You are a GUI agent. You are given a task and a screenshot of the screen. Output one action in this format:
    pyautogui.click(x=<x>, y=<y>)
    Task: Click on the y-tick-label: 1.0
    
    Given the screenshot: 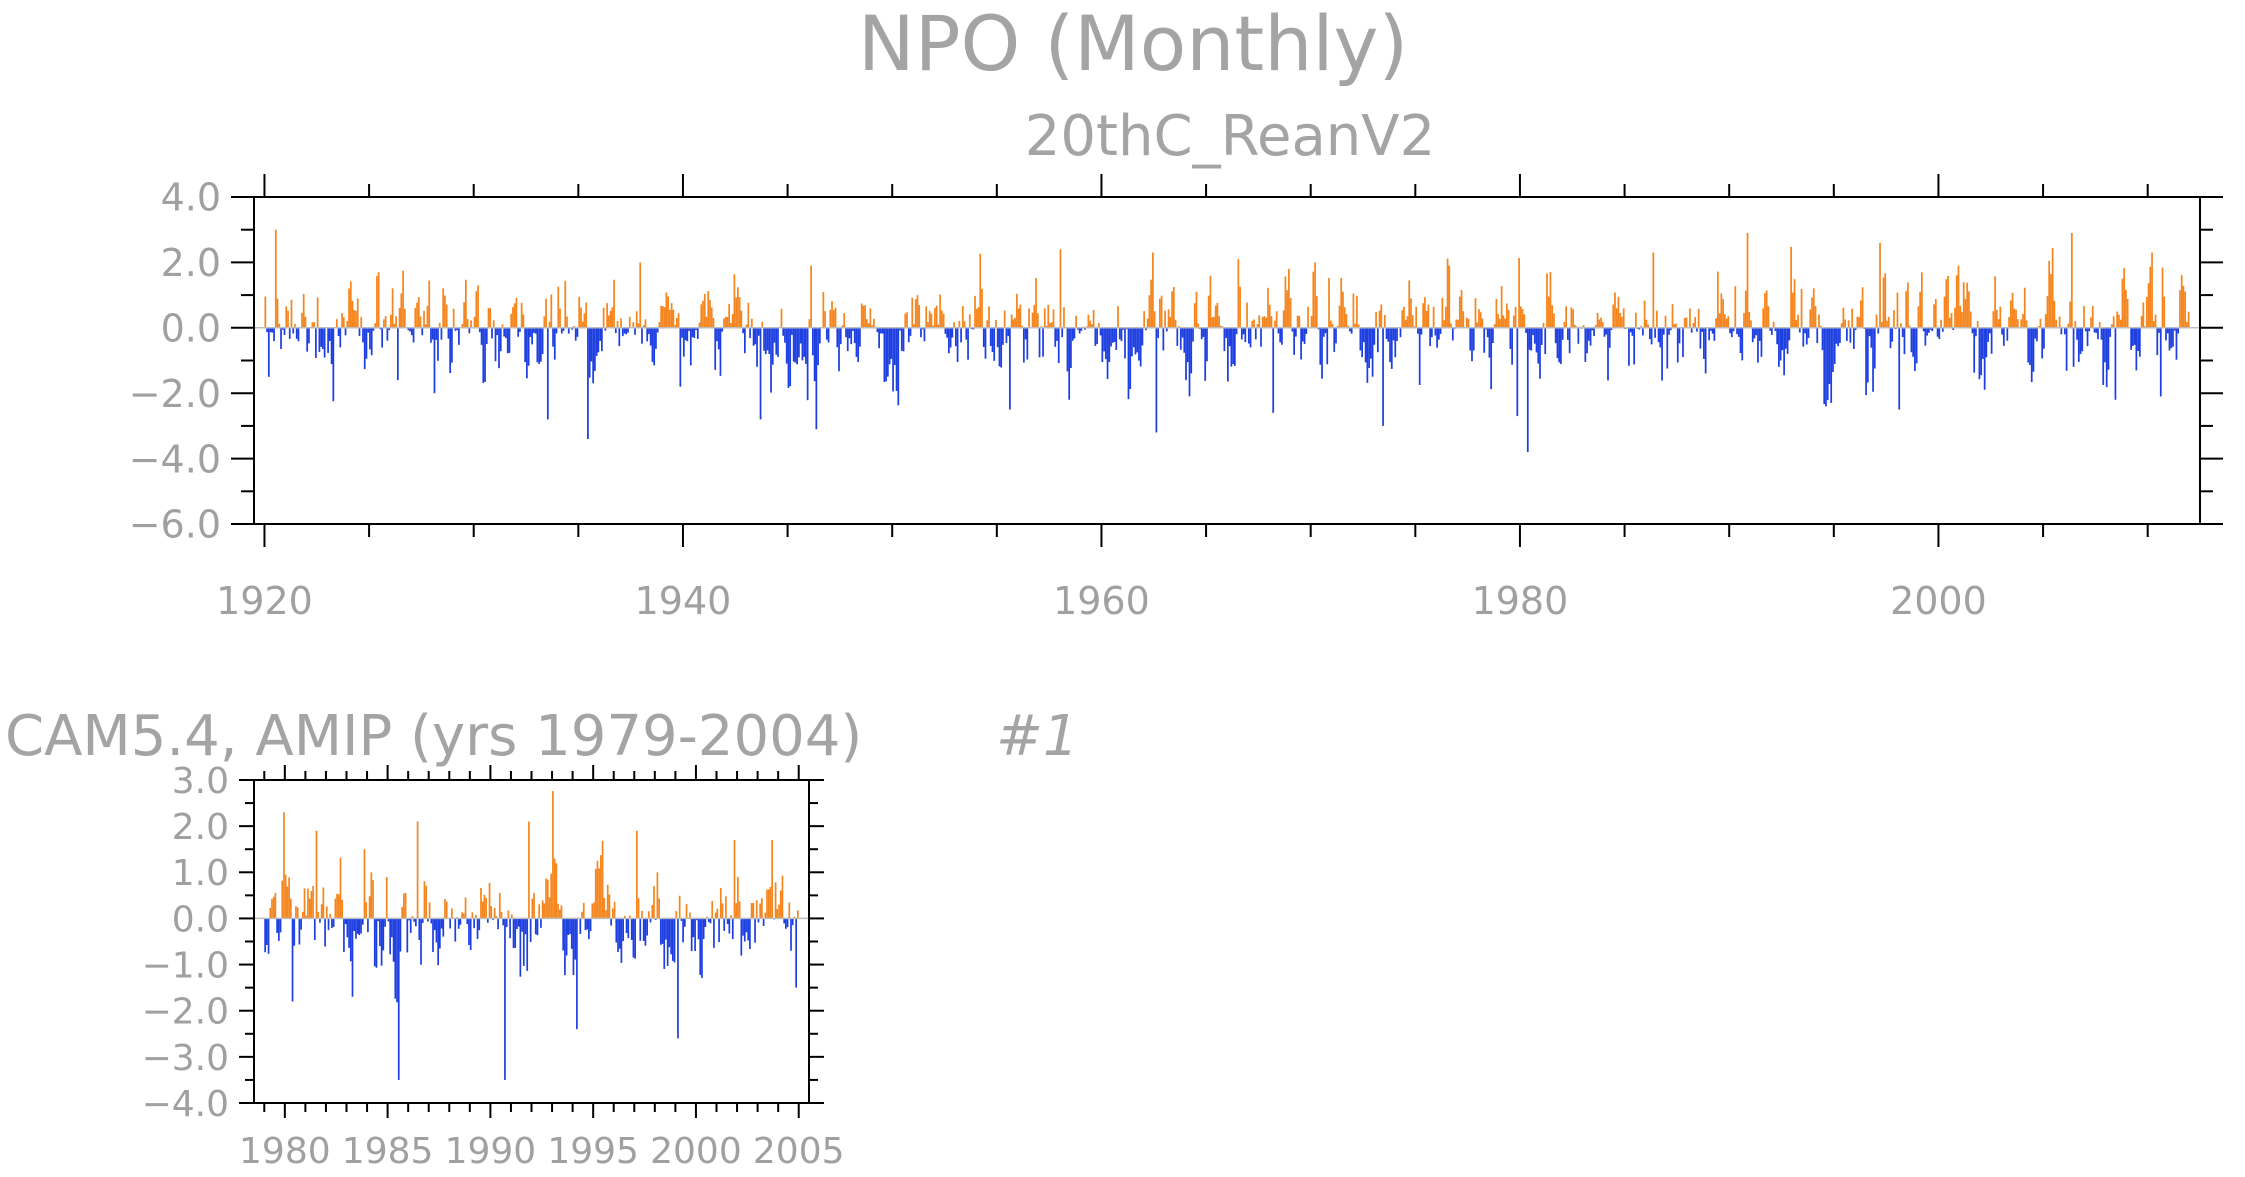 What is the action you would take?
    pyautogui.click(x=200, y=873)
    